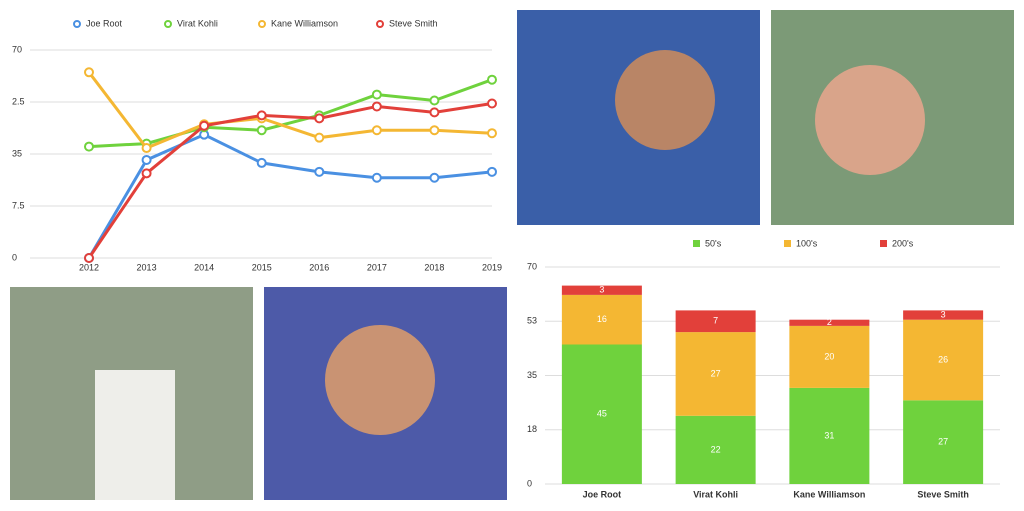 Image resolution: width=1024 pixels, height=511 pixels. I want to click on x-tick-label: Steve Smith, so click(943, 494).